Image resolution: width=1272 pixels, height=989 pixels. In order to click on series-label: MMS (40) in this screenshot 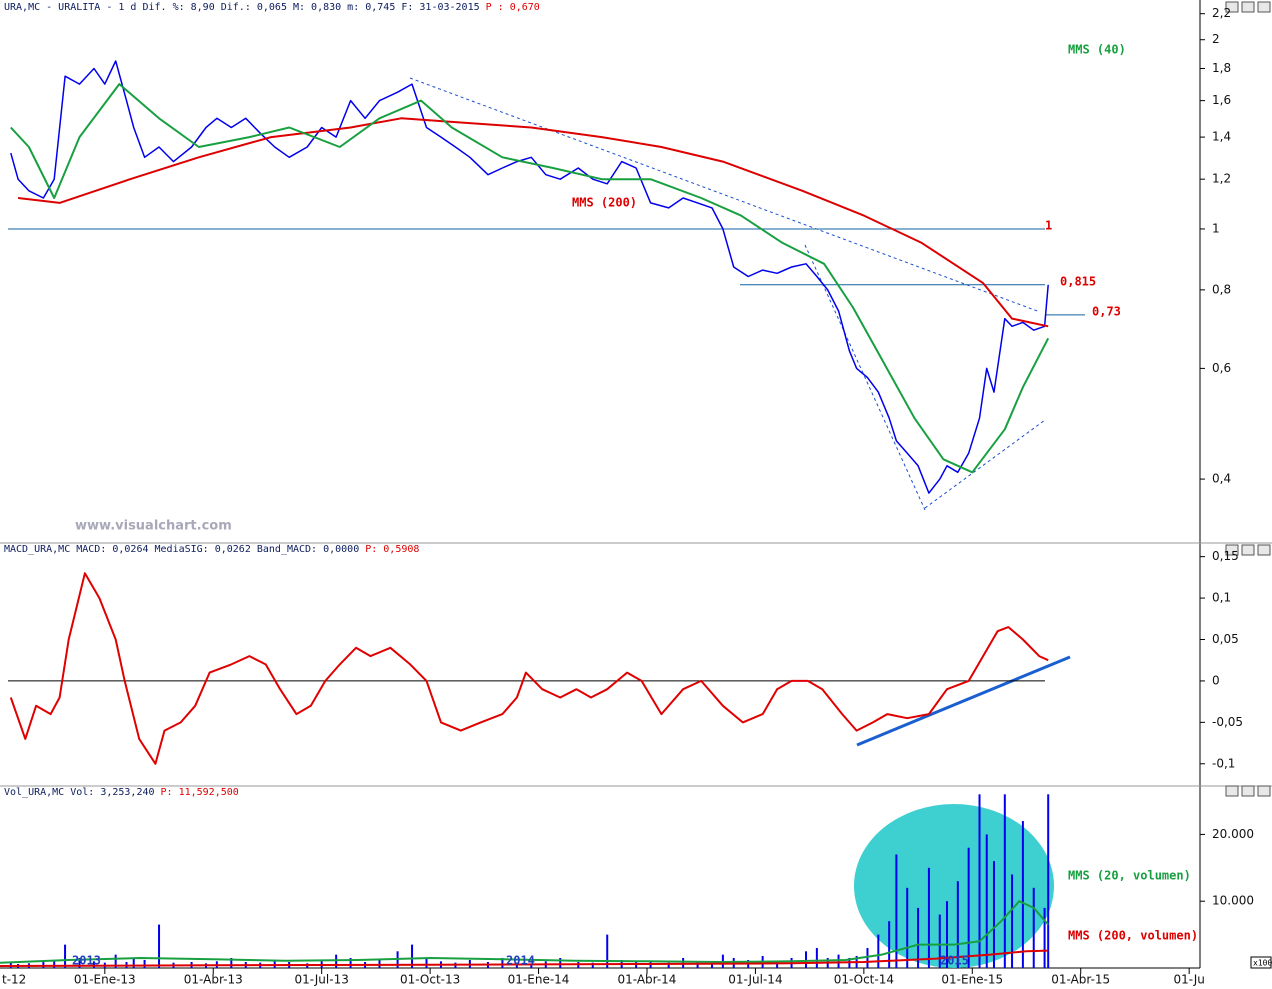, I will do `click(1097, 50)`.